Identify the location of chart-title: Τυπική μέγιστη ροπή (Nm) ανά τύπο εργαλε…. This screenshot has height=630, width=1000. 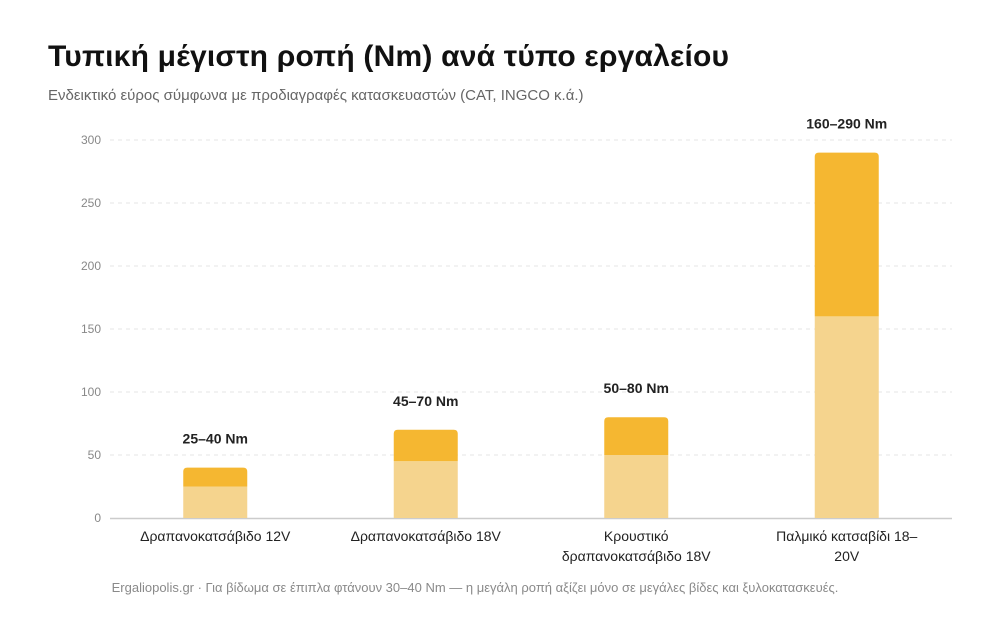
(389, 56).